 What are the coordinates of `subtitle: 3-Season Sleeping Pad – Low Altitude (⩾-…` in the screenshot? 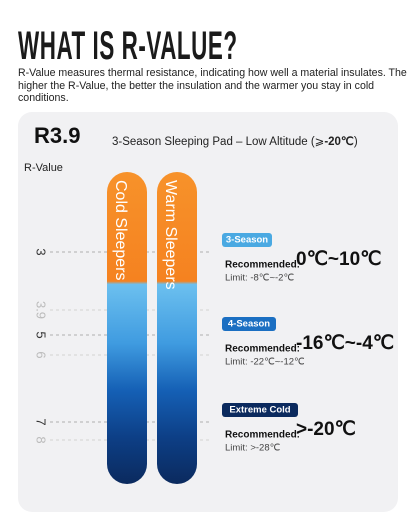 It's located at (235, 141).